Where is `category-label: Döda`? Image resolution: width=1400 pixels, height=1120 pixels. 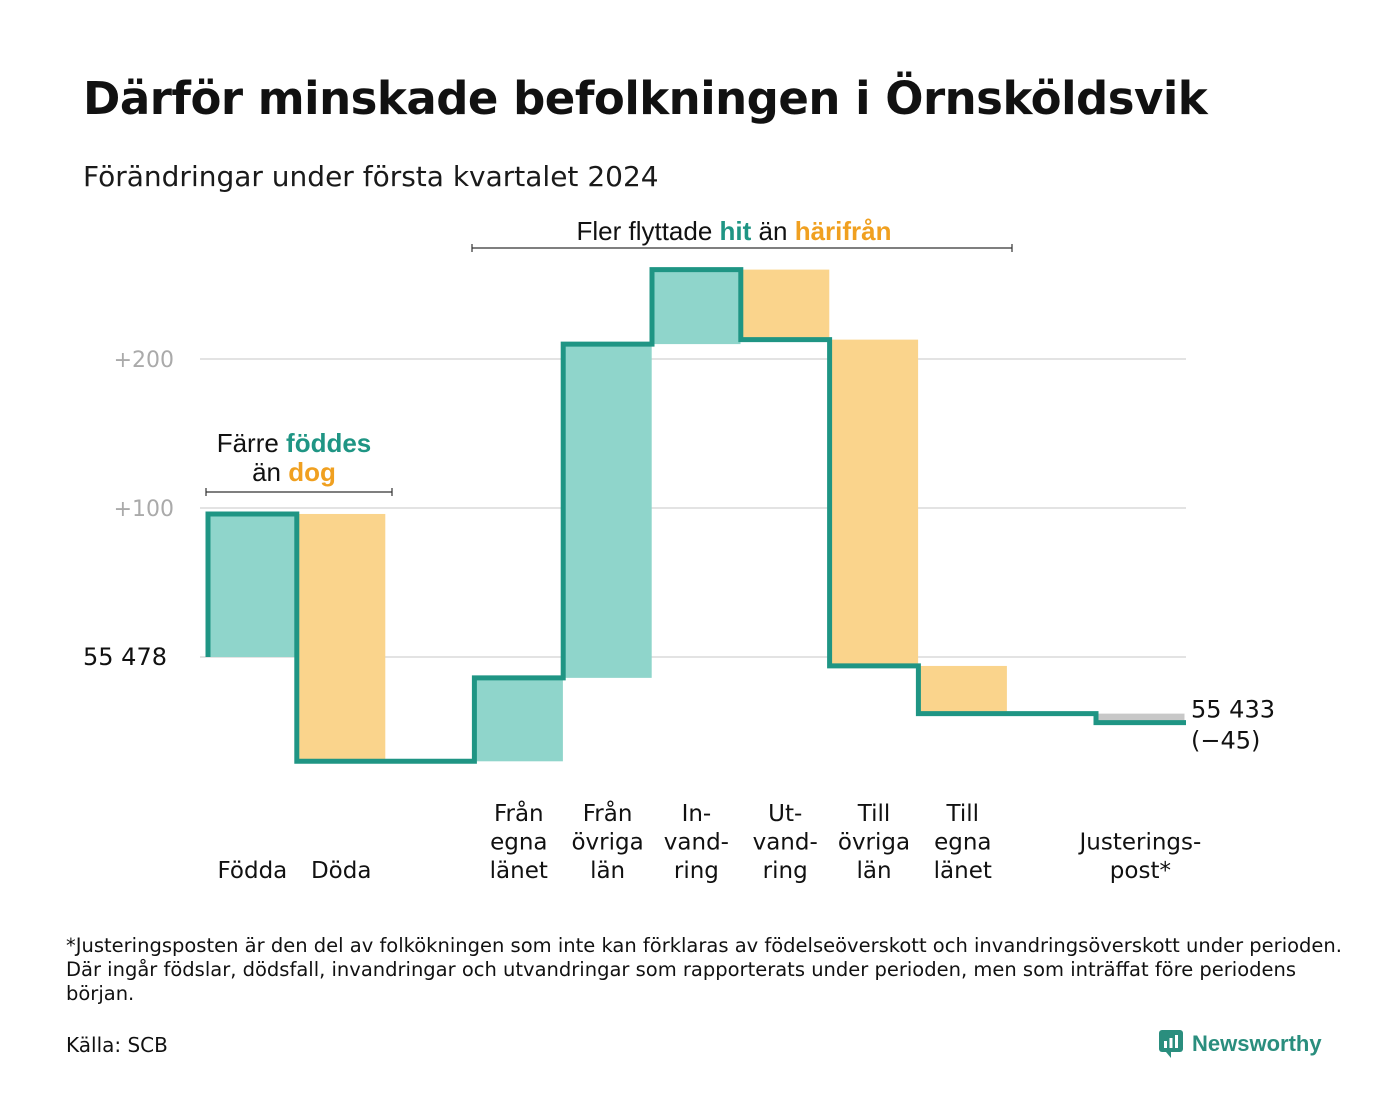 category-label: Döda is located at coordinates (341, 871).